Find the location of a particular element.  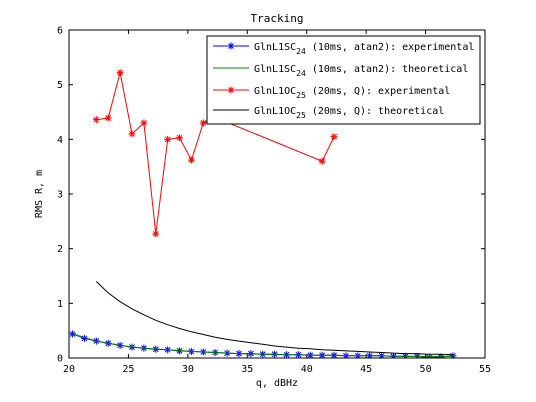

legend-label: GlnL1OC25 (20ms, Q): experimental is located at coordinates (352, 93).